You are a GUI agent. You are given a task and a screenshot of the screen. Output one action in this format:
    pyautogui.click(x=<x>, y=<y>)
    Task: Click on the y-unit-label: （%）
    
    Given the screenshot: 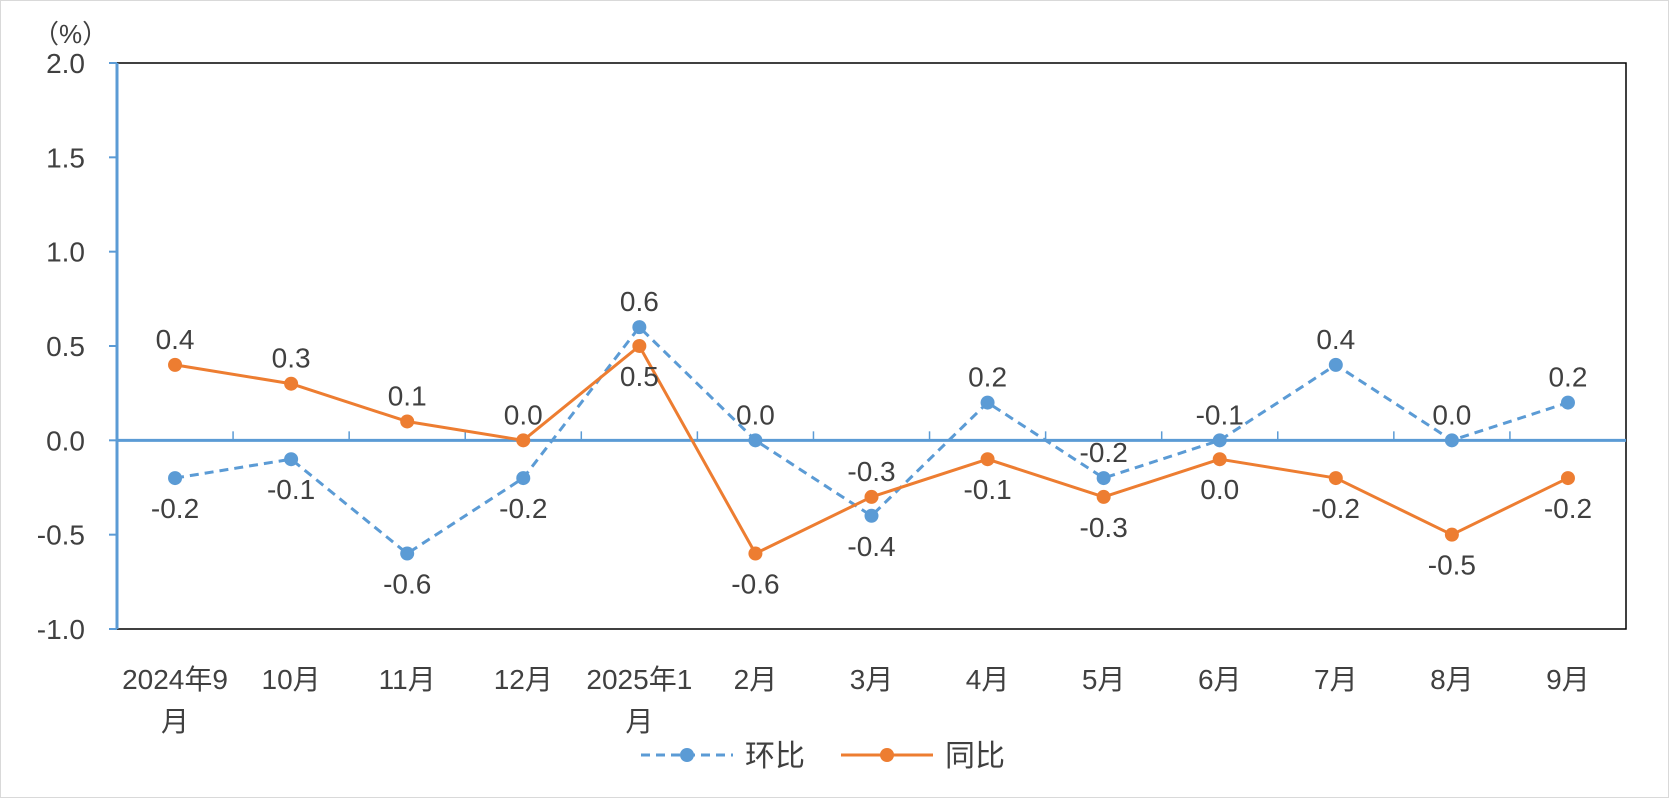 What is the action you would take?
    pyautogui.click(x=70, y=34)
    